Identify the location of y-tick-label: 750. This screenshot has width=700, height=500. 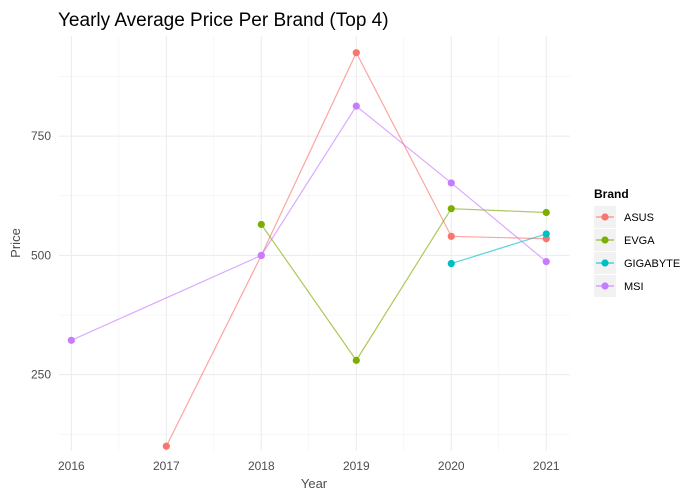
(41, 136).